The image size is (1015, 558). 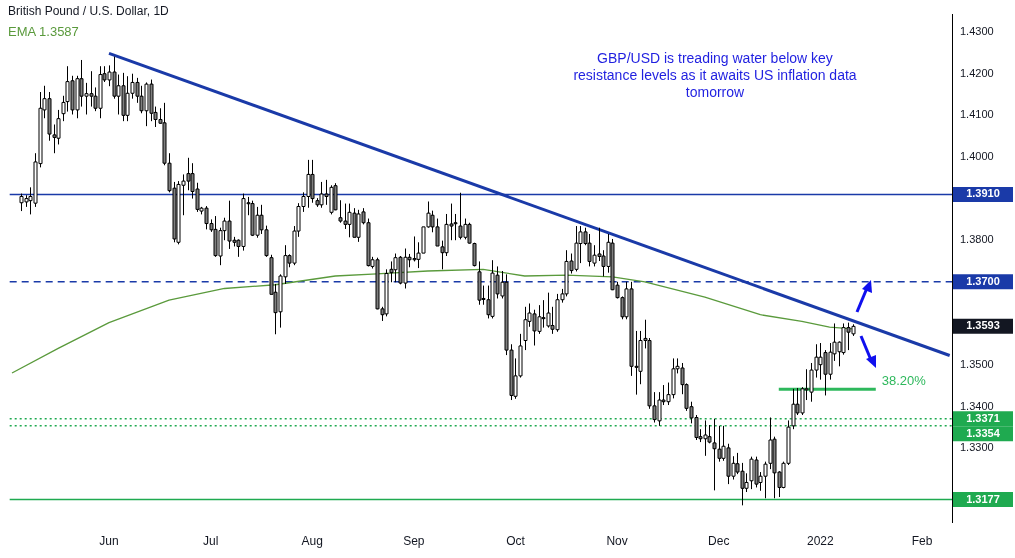 What do you see at coordinates (821, 540) in the screenshot?
I see `x-tick-label: 2022` at bounding box center [821, 540].